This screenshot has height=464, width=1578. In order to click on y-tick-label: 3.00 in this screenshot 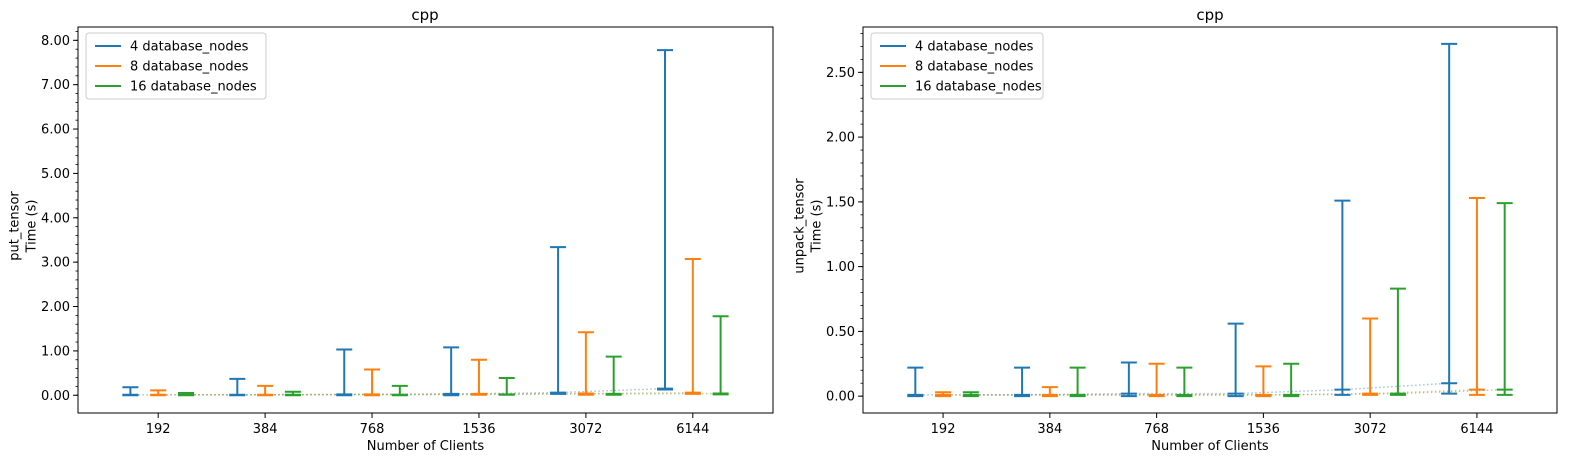, I will do `click(55, 263)`.